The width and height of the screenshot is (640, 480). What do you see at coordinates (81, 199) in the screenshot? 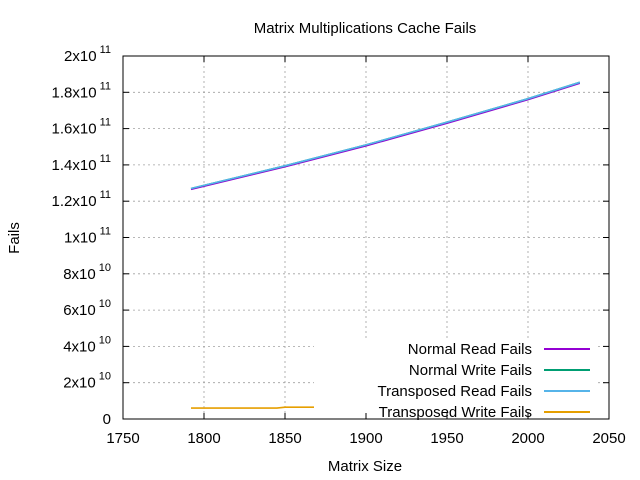
I see `y-tick-label: 1.2x10 11` at bounding box center [81, 199].